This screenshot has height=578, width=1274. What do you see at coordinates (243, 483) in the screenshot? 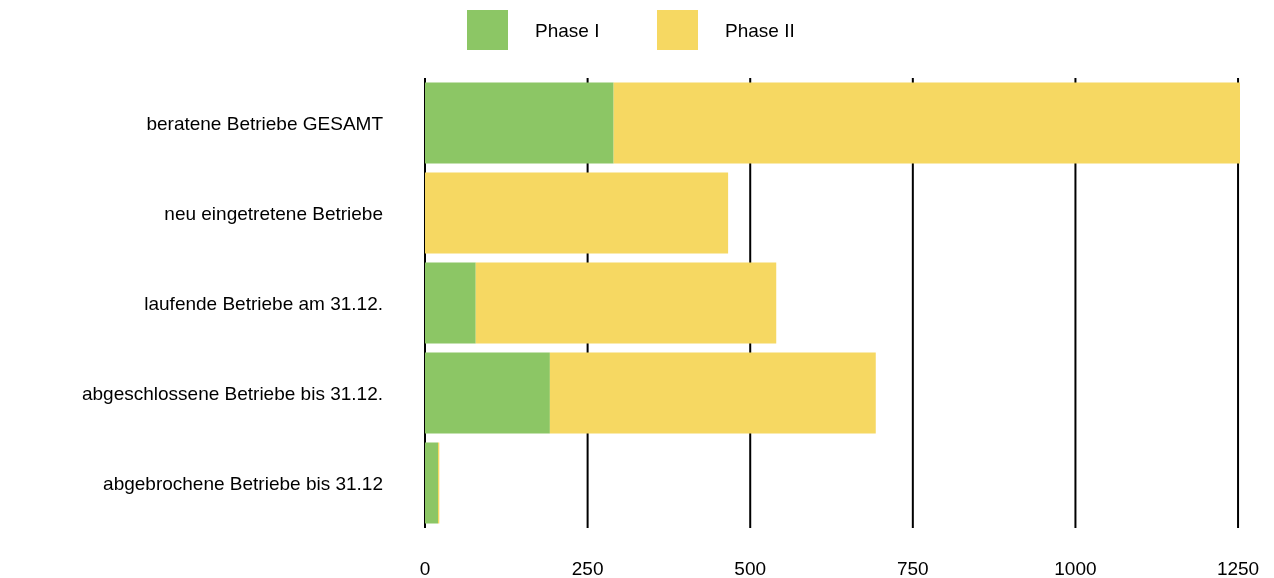
I see `y-tick-label: abgebrochene Betriebe bis 31.12` at bounding box center [243, 483].